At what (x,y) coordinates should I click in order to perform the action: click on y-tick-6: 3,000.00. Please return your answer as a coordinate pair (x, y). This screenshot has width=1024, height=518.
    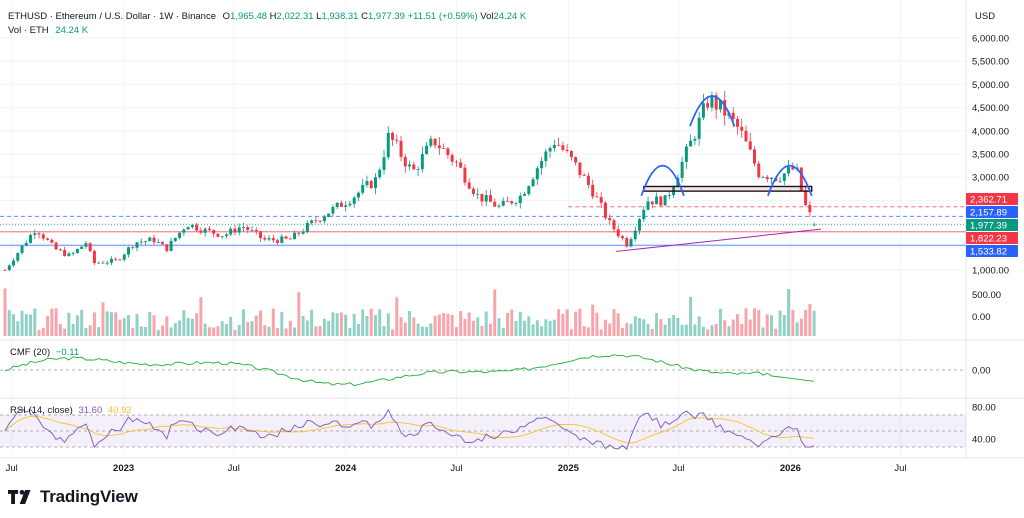
    Looking at the image, I should click on (990, 178).